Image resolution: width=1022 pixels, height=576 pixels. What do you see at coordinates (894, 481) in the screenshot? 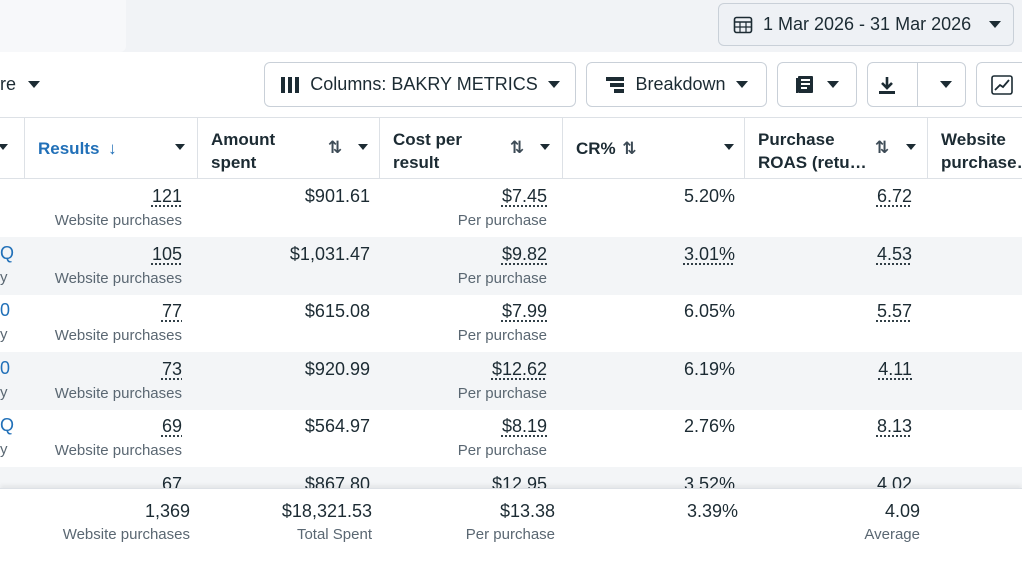
I see `cell-purchase-roas: 4.02` at bounding box center [894, 481].